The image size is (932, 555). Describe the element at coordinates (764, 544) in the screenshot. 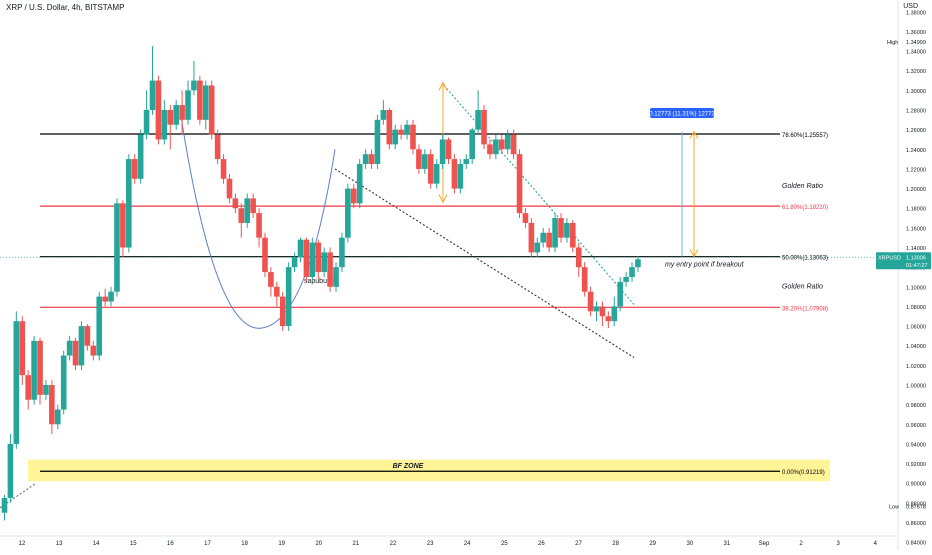

I see `x-tick-label: Sep` at that location.